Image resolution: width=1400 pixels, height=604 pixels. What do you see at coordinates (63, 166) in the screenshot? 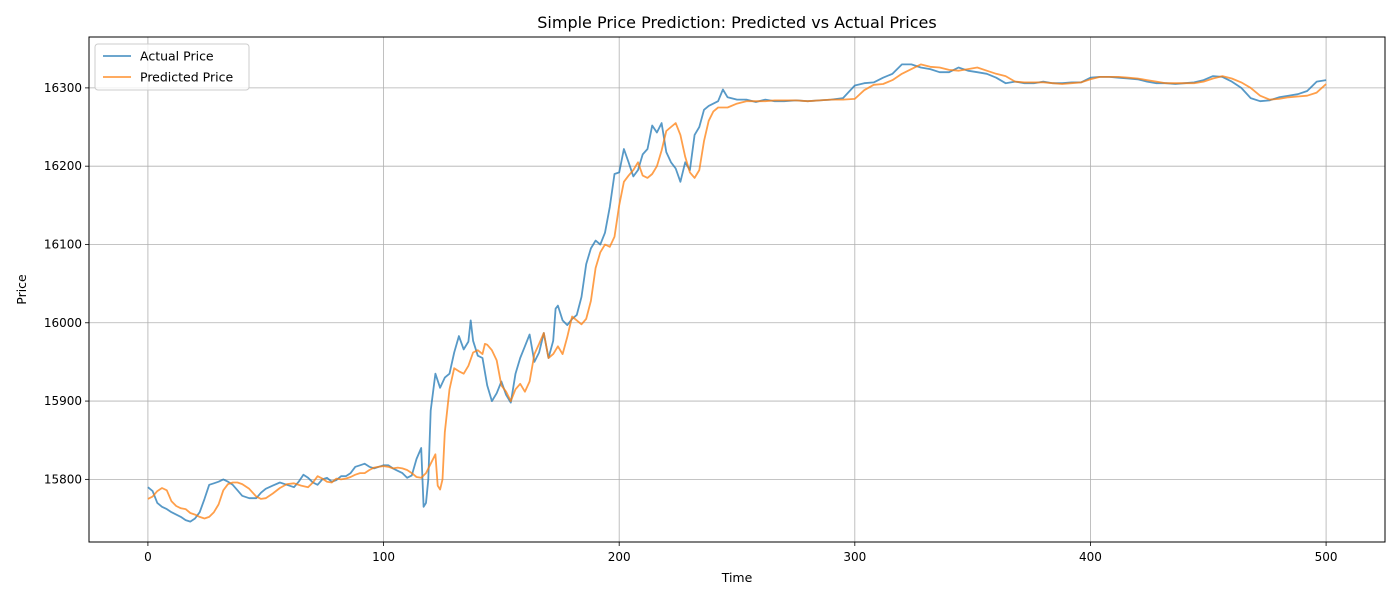
I see `y-tick-label: 16200` at bounding box center [63, 166].